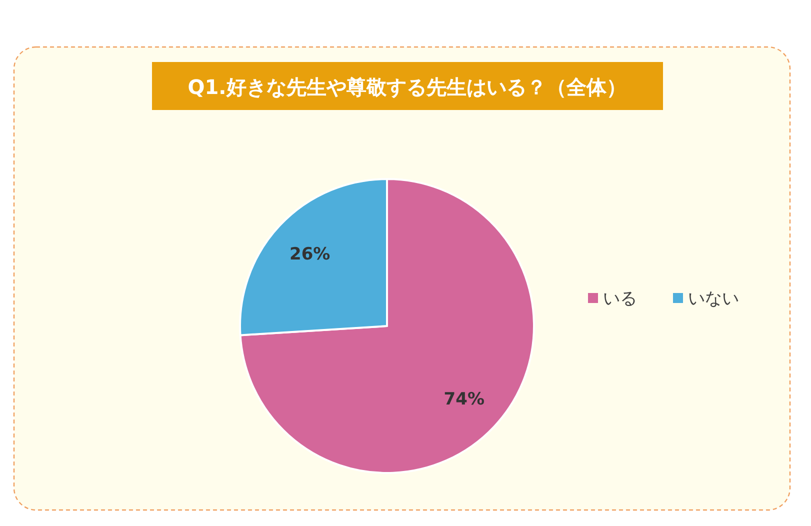 The height and width of the screenshot is (526, 811). What do you see at coordinates (464, 399) in the screenshot?
I see `data-label: 74%` at bounding box center [464, 399].